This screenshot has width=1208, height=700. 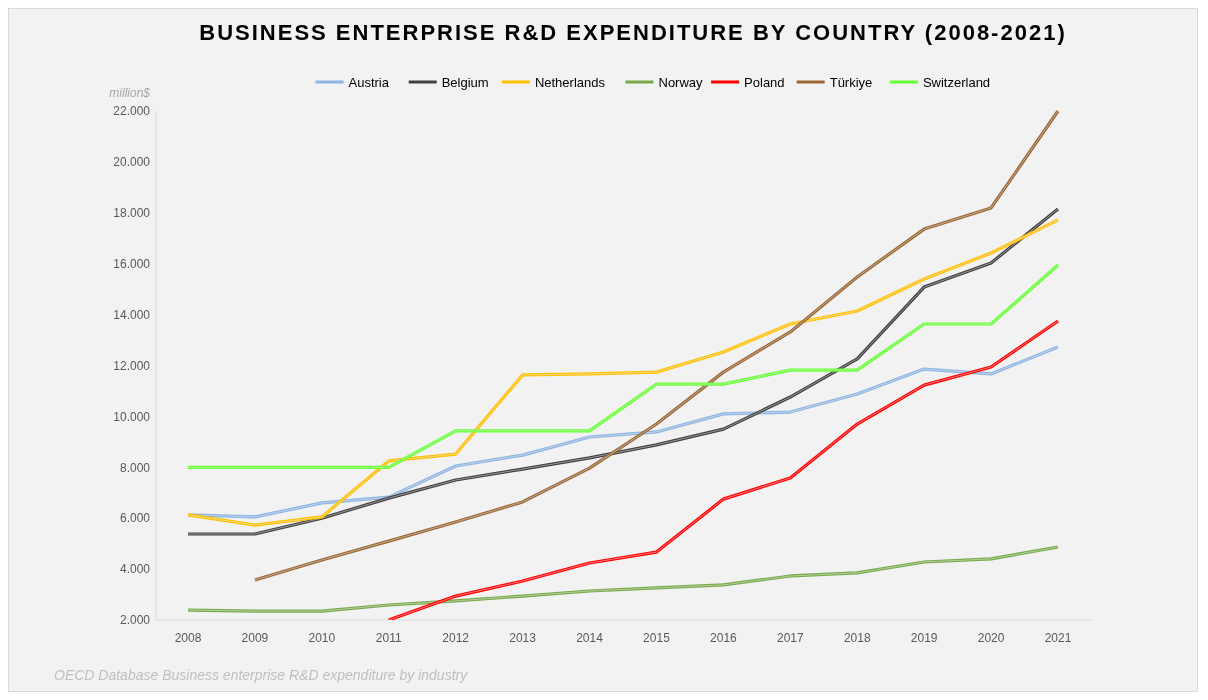 I want to click on y-tick-label: 20.000, so click(x=132, y=162).